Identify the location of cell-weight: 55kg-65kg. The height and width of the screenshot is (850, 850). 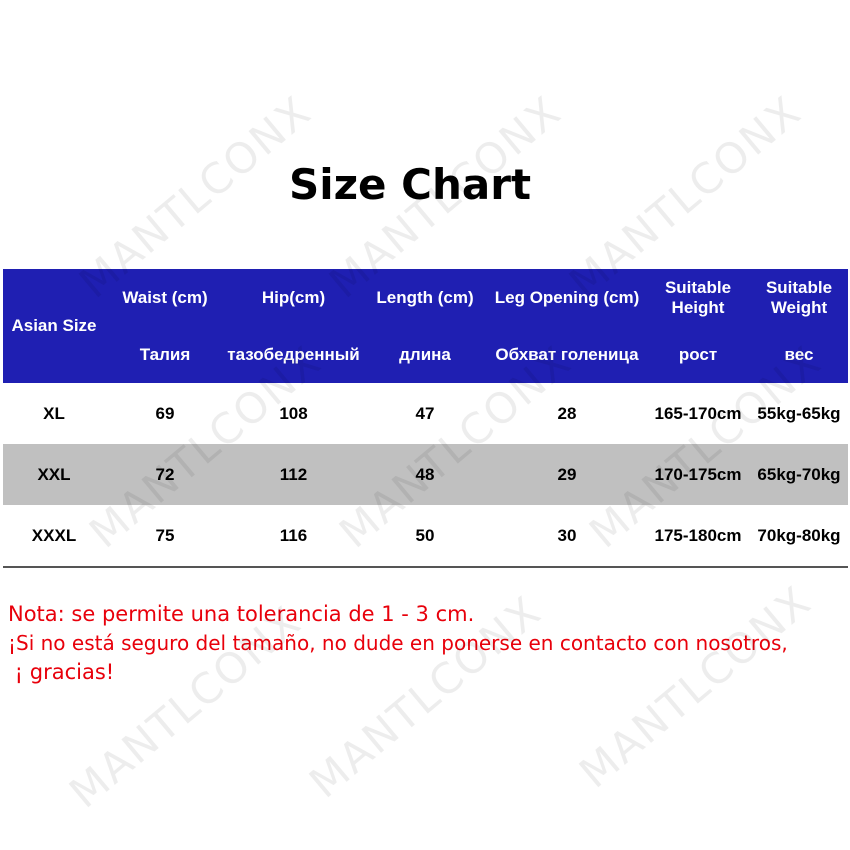
(799, 413).